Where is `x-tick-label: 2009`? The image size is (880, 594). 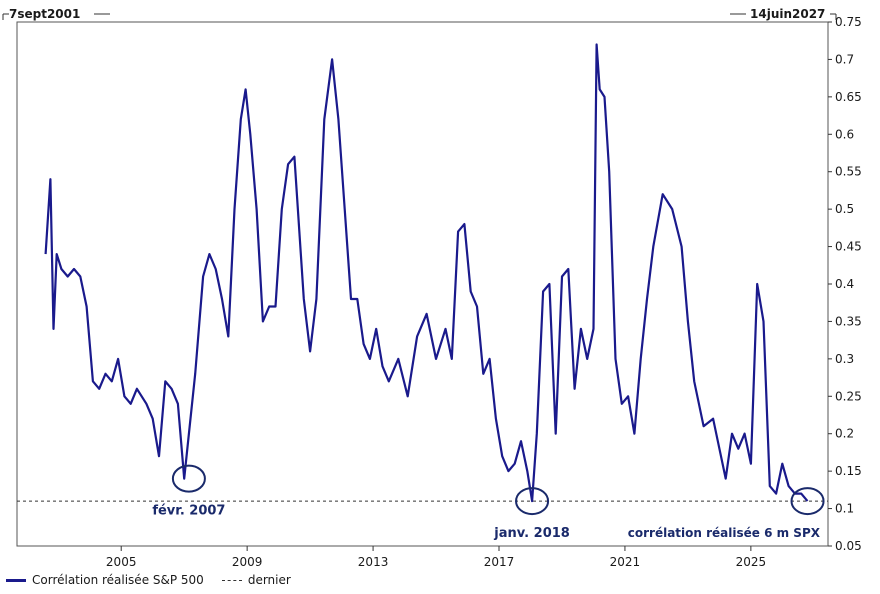
x-tick-label: 2009 is located at coordinates (247, 562).